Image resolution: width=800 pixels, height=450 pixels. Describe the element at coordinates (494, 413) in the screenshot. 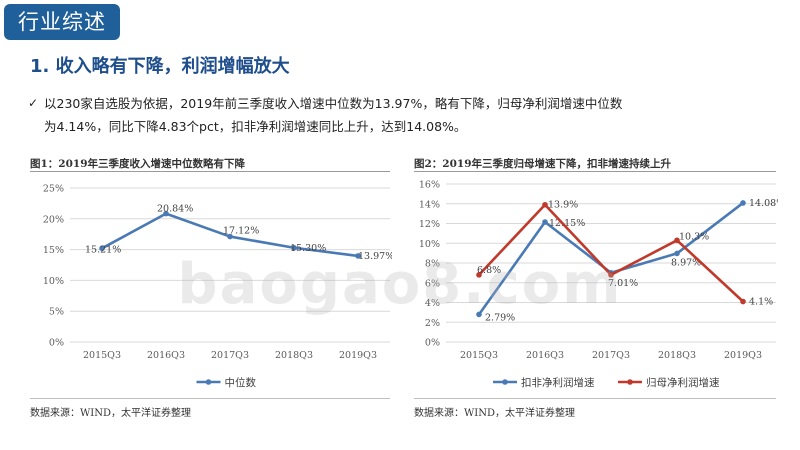

I see `chart2-source: 数据来源：WIND，太平洋证券整理` at that location.